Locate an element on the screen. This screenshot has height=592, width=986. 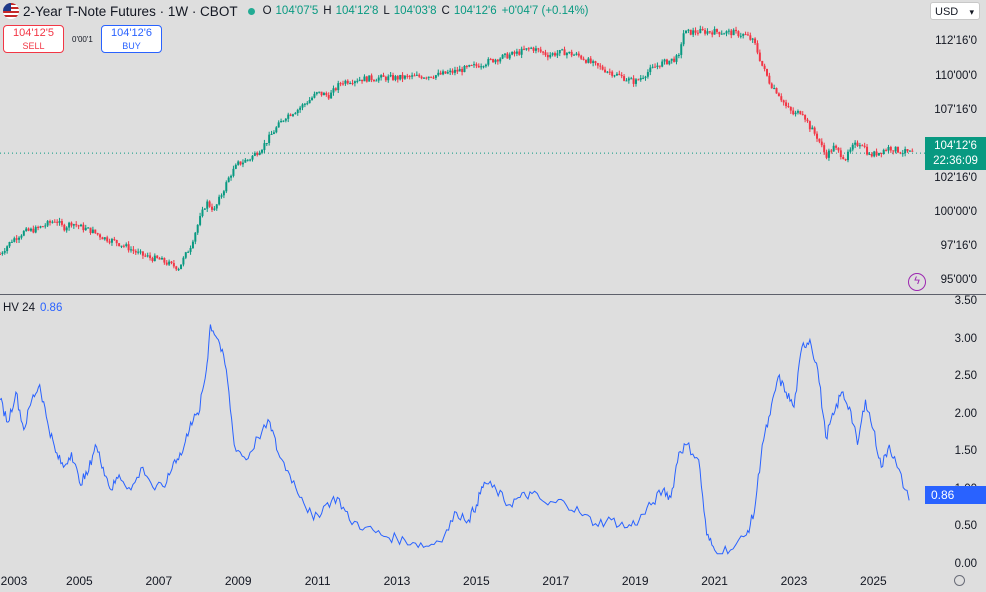
settings-icon is located at coordinates (959, 580).